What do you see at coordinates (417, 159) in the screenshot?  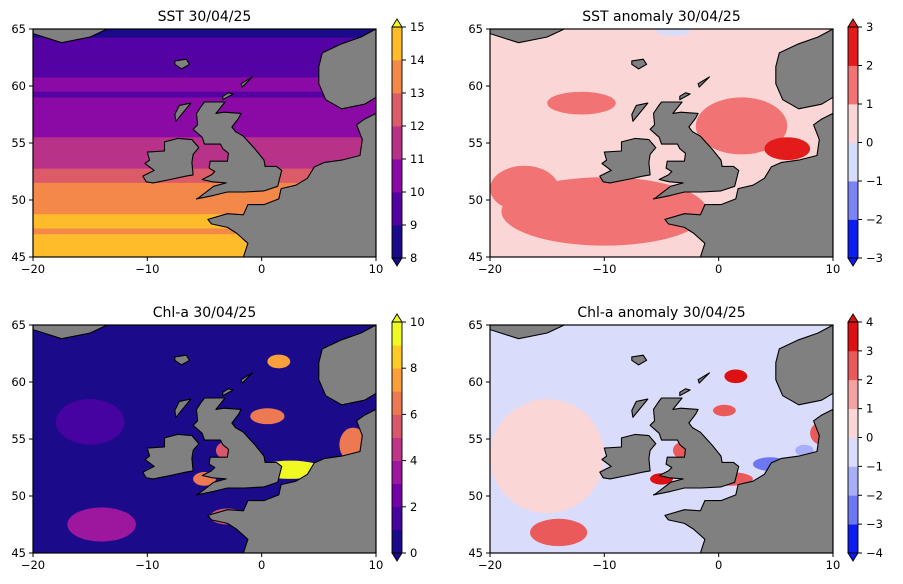 I see `colorbar-tick-label: 11` at bounding box center [417, 159].